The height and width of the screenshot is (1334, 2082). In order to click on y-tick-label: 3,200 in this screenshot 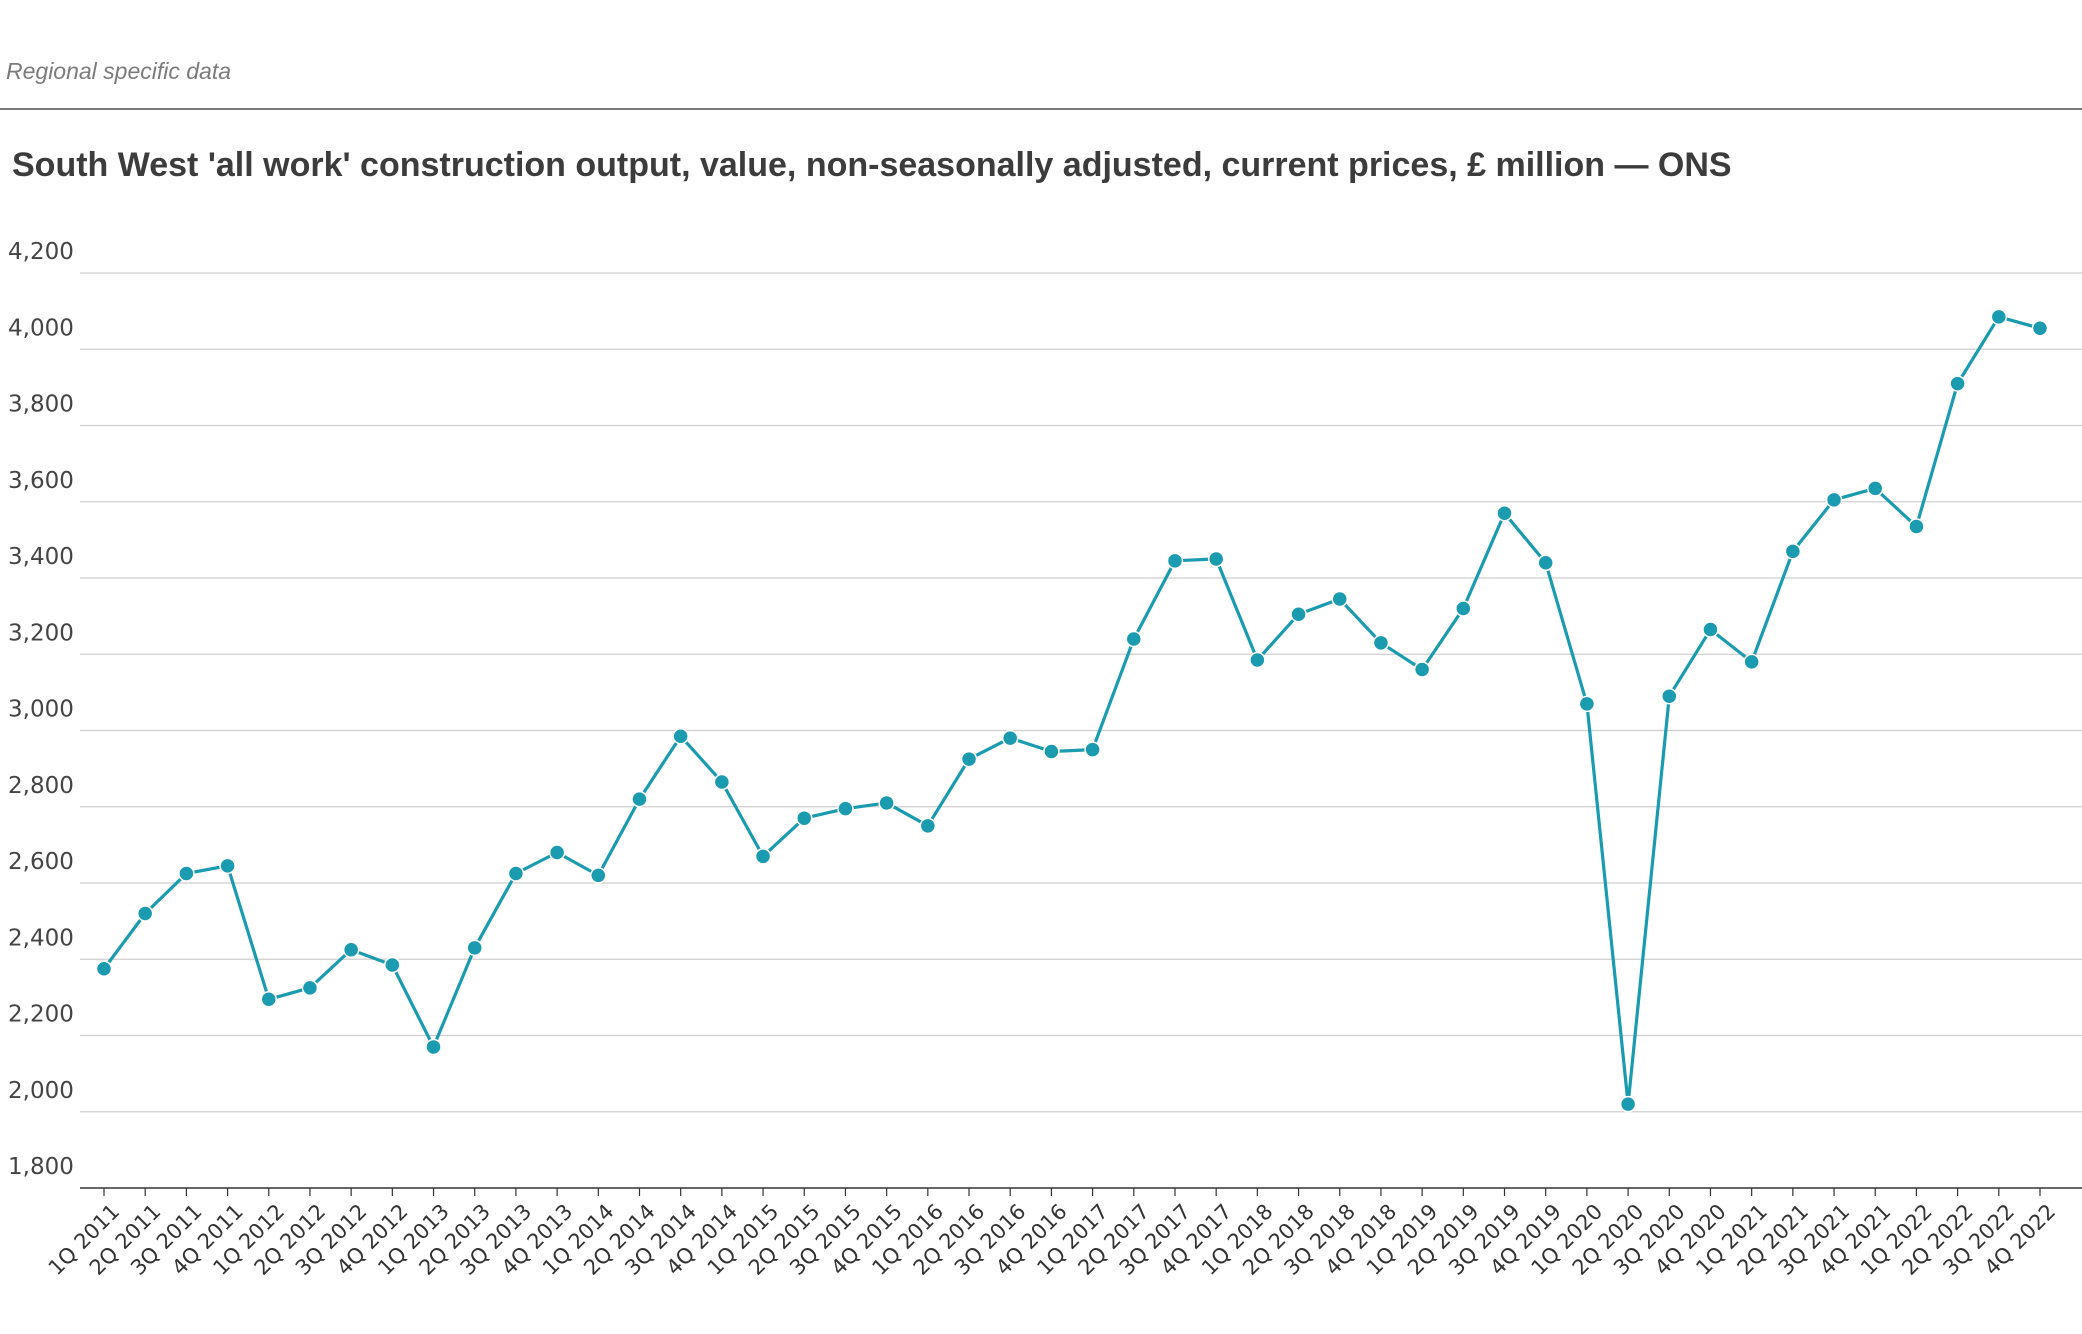, I will do `click(41, 633)`.